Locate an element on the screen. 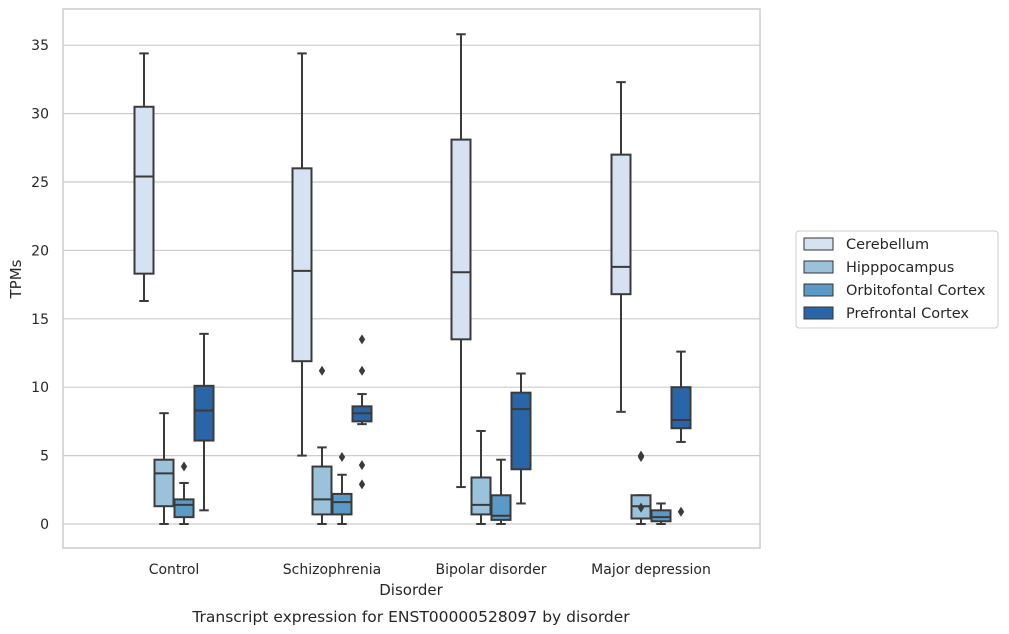 This screenshot has width=1009, height=634. y-tick-label: 5 is located at coordinates (44, 457).